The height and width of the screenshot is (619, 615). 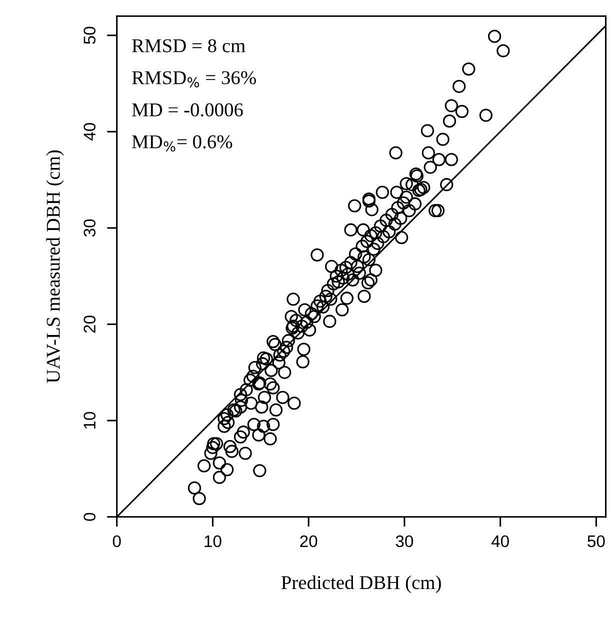 I want to click on x-tick-label: 50, so click(x=596, y=541).